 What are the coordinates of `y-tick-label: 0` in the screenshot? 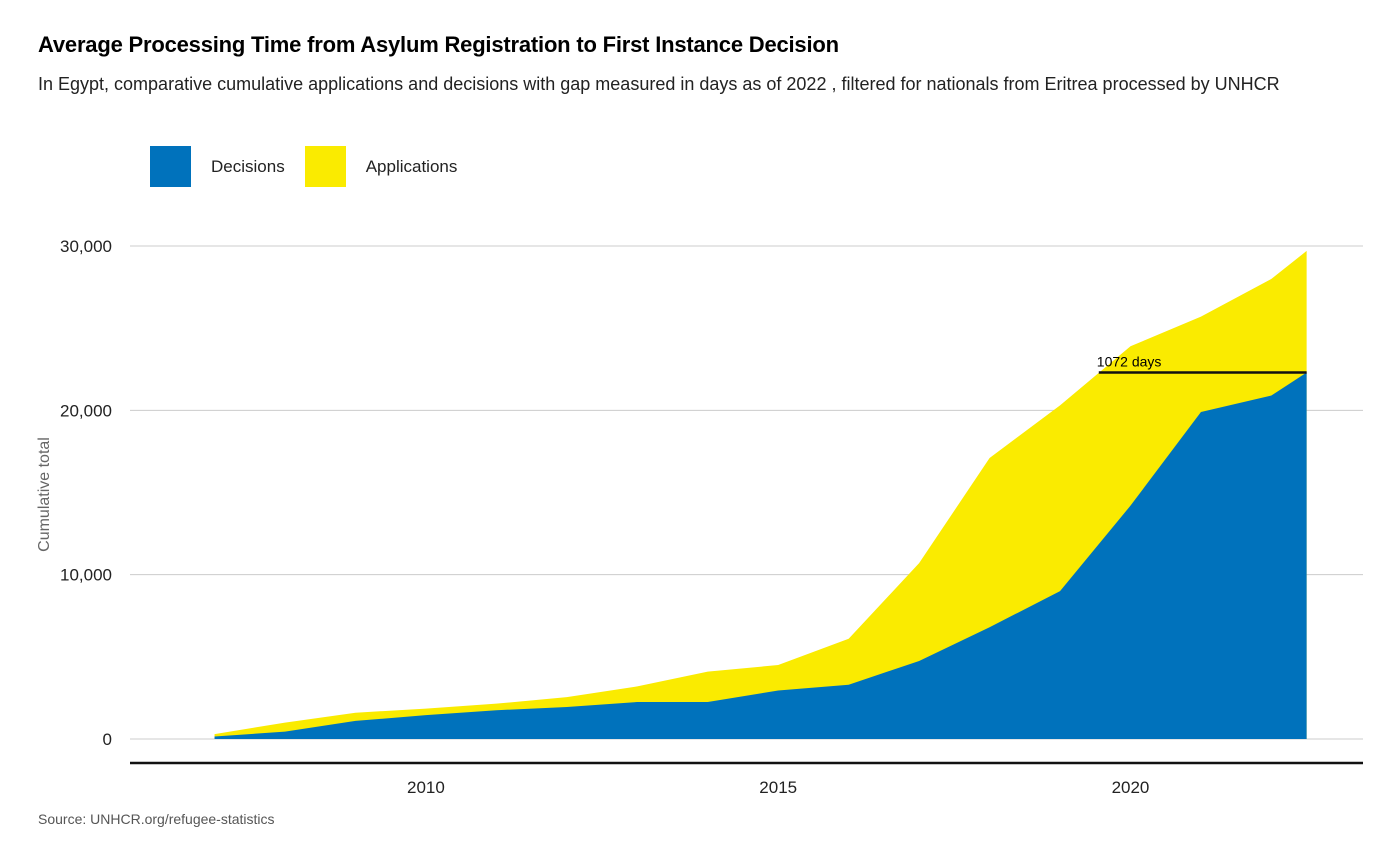 It's located at (107, 739).